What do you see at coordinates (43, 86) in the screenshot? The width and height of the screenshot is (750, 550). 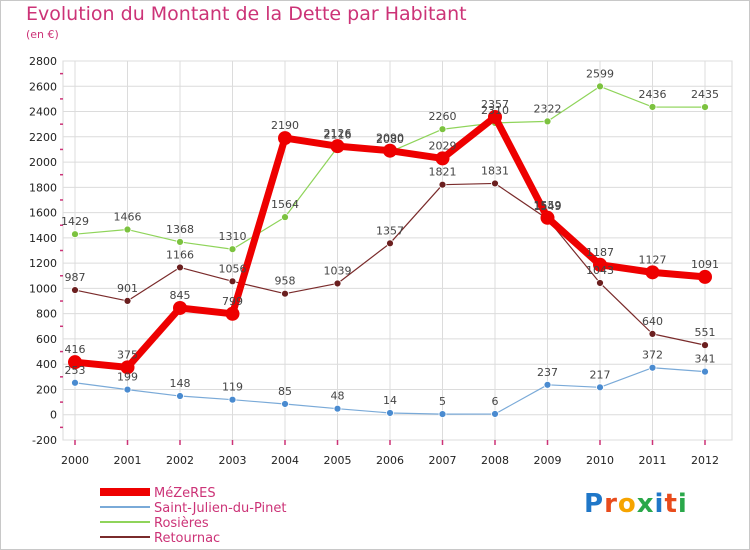 I see `y-tick-label: 2600` at bounding box center [43, 86].